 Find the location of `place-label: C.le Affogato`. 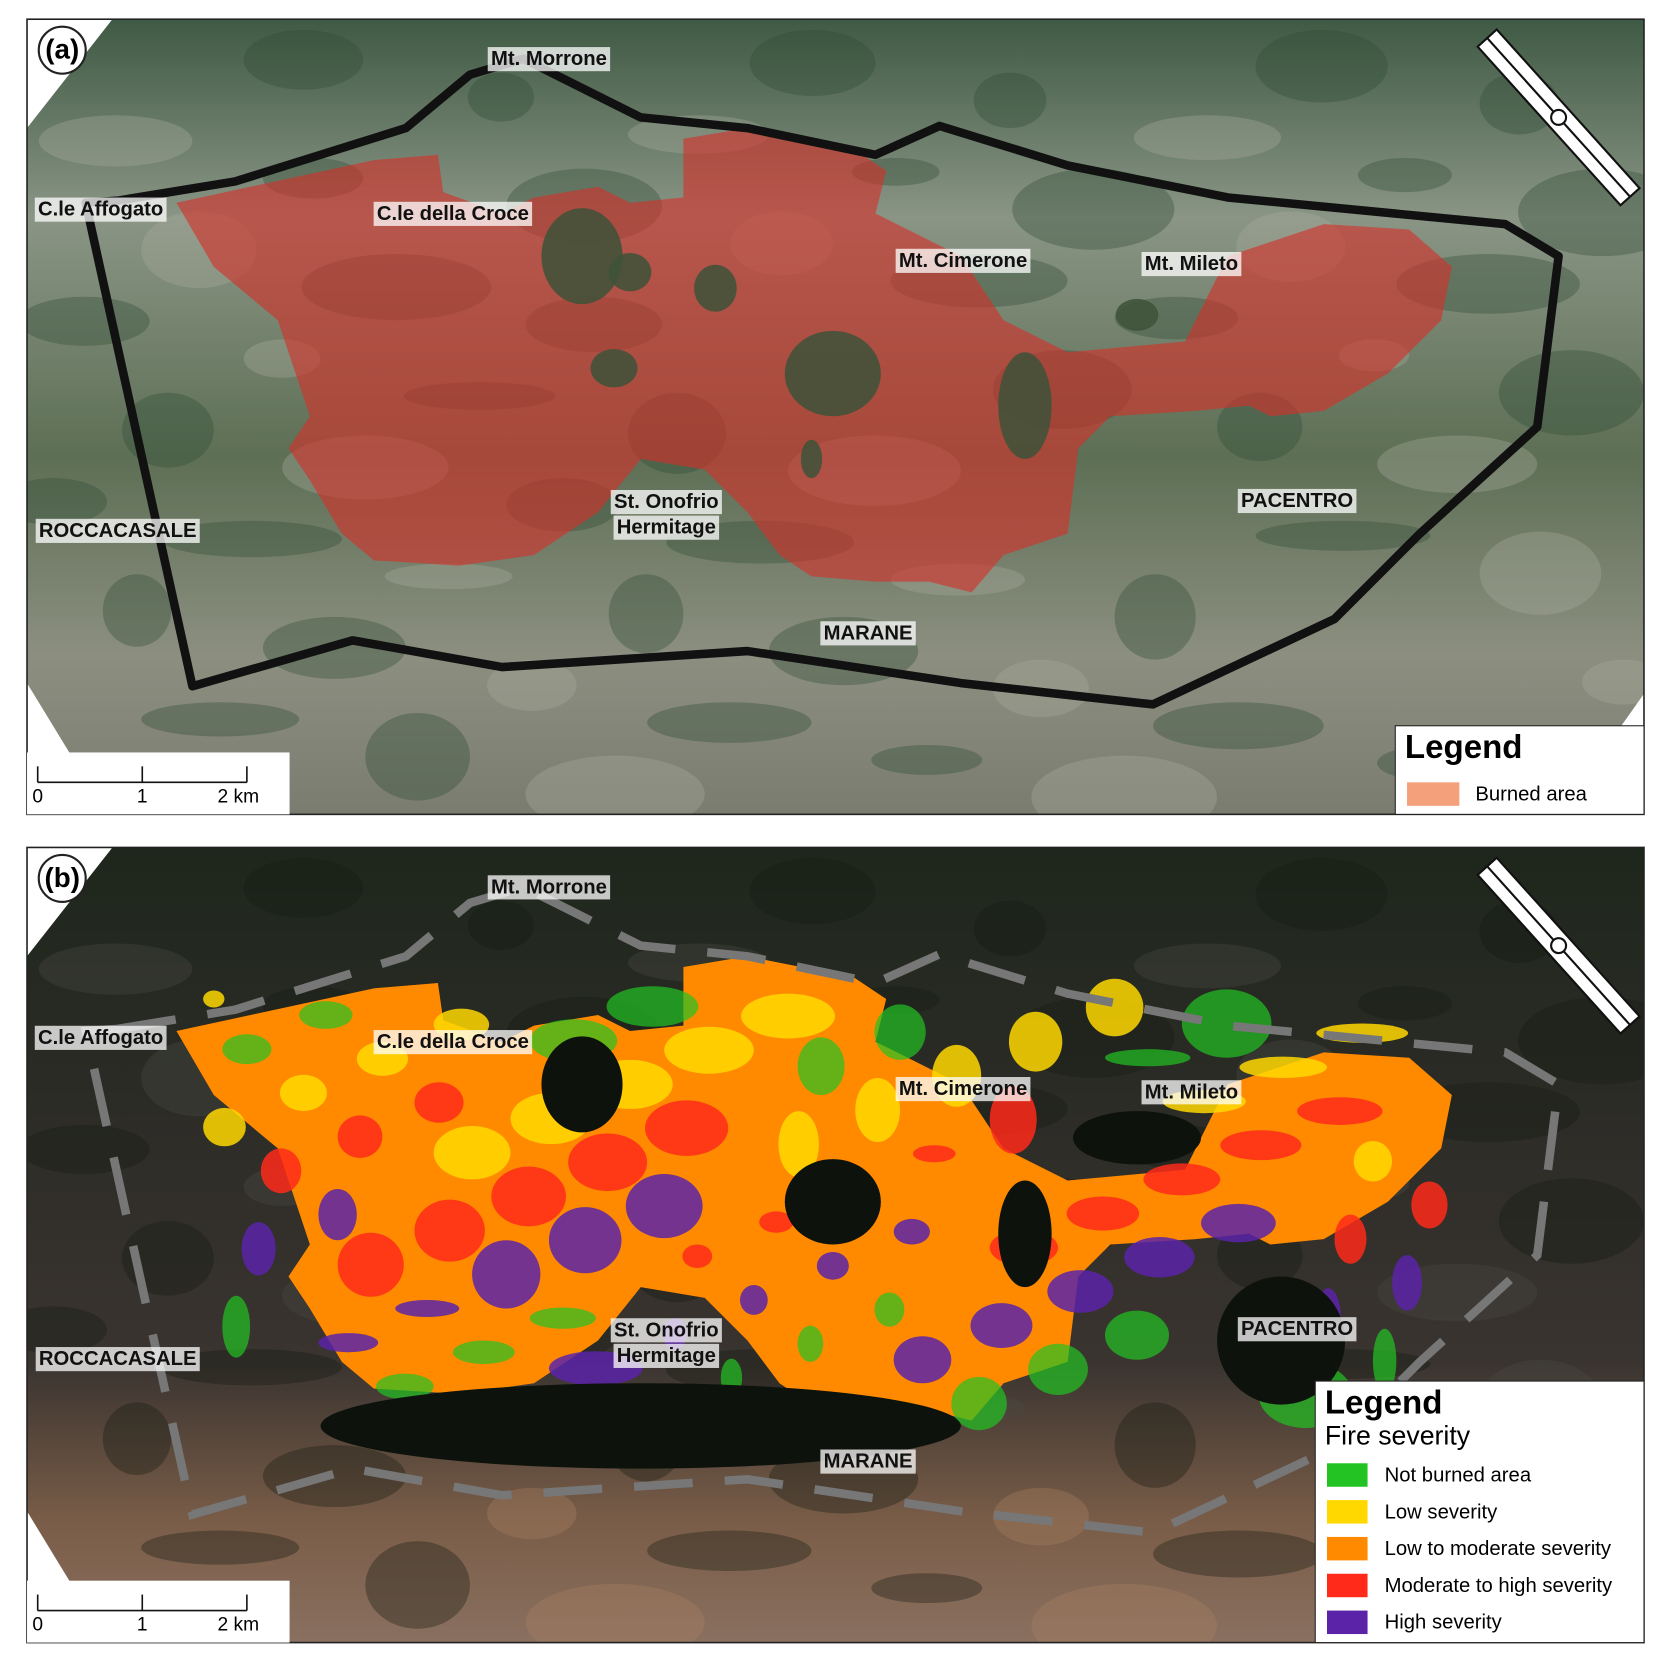

place-label: C.le Affogato is located at coordinates (100, 210).